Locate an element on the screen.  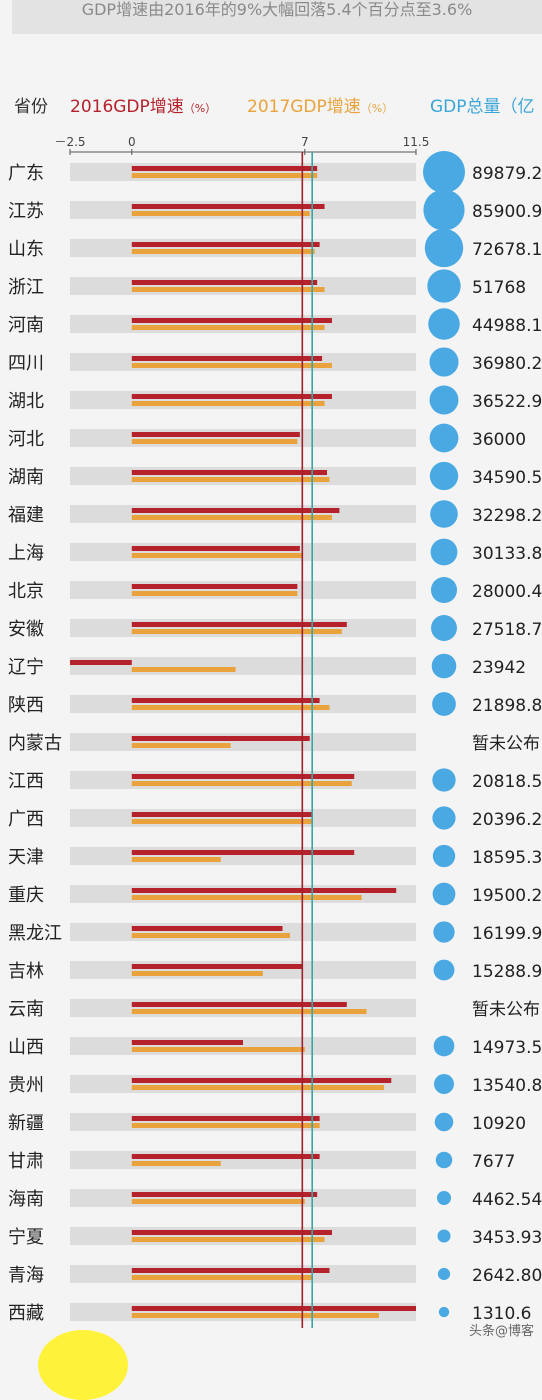
province-label: 广东 is located at coordinates (26, 173).